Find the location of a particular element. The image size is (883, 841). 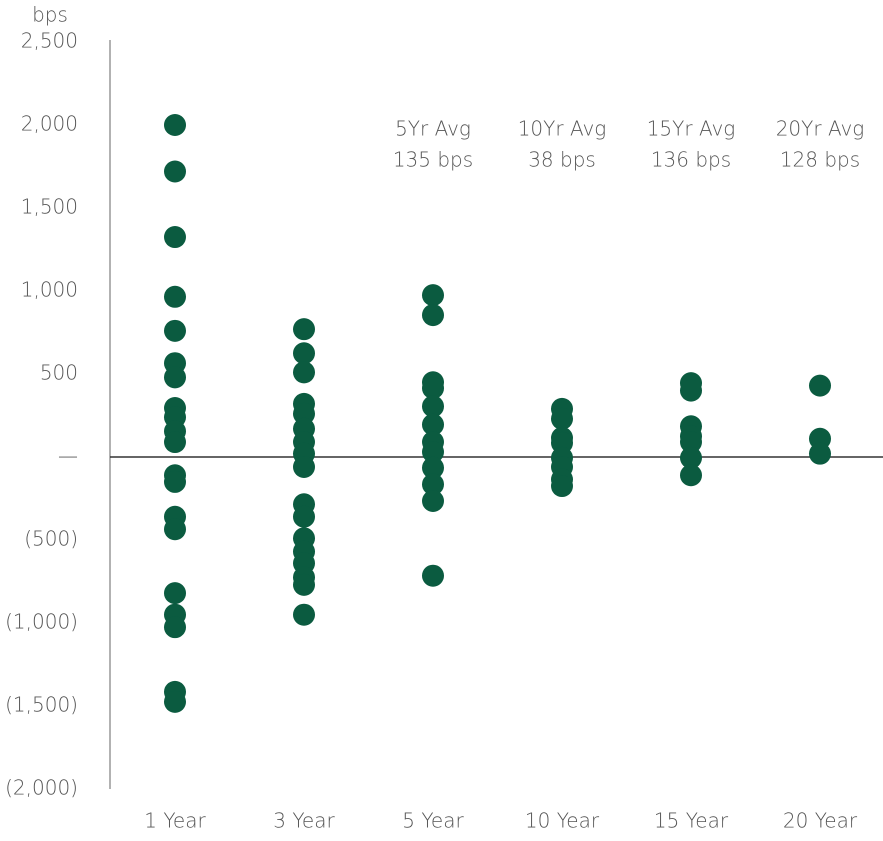

y-tick-label: (2,000) is located at coordinates (41, 788).